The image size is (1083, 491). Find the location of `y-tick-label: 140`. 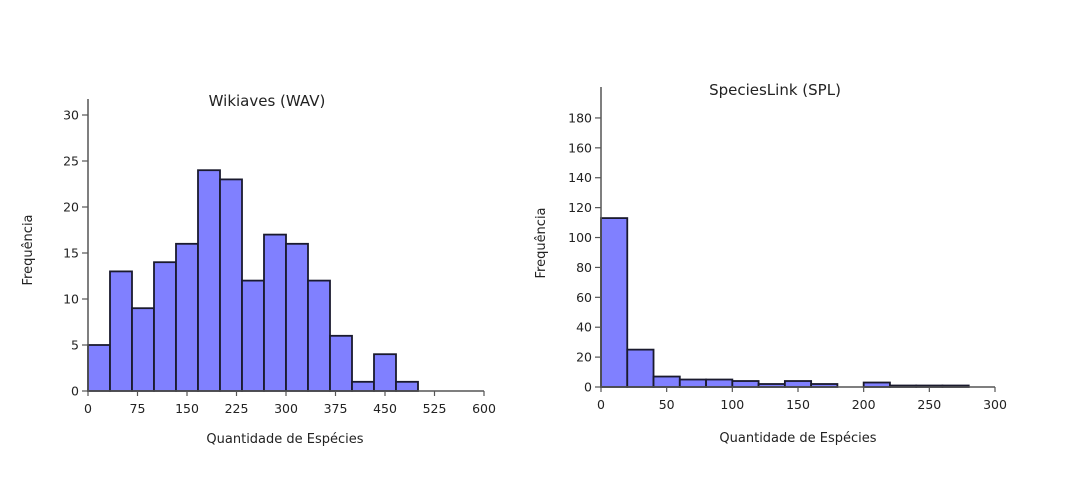

y-tick-label: 140 is located at coordinates (580, 177).